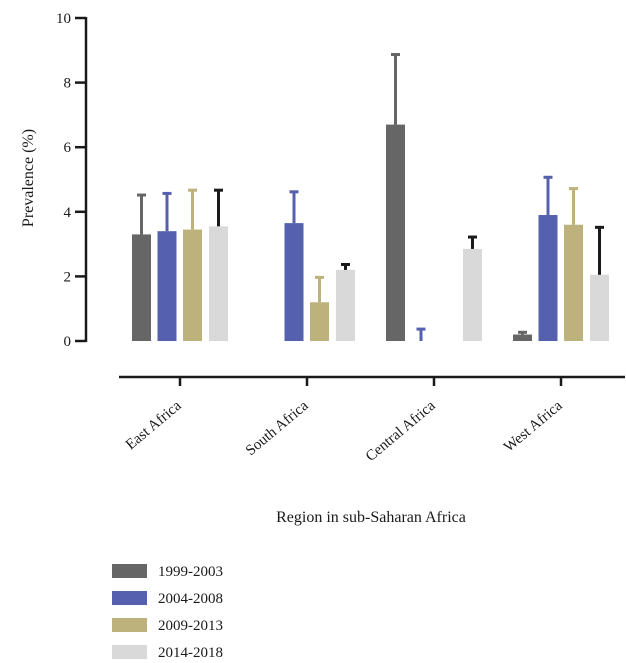 This screenshot has height=663, width=626. What do you see at coordinates (533, 427) in the screenshot?
I see `x-tick-label: West Africa` at bounding box center [533, 427].